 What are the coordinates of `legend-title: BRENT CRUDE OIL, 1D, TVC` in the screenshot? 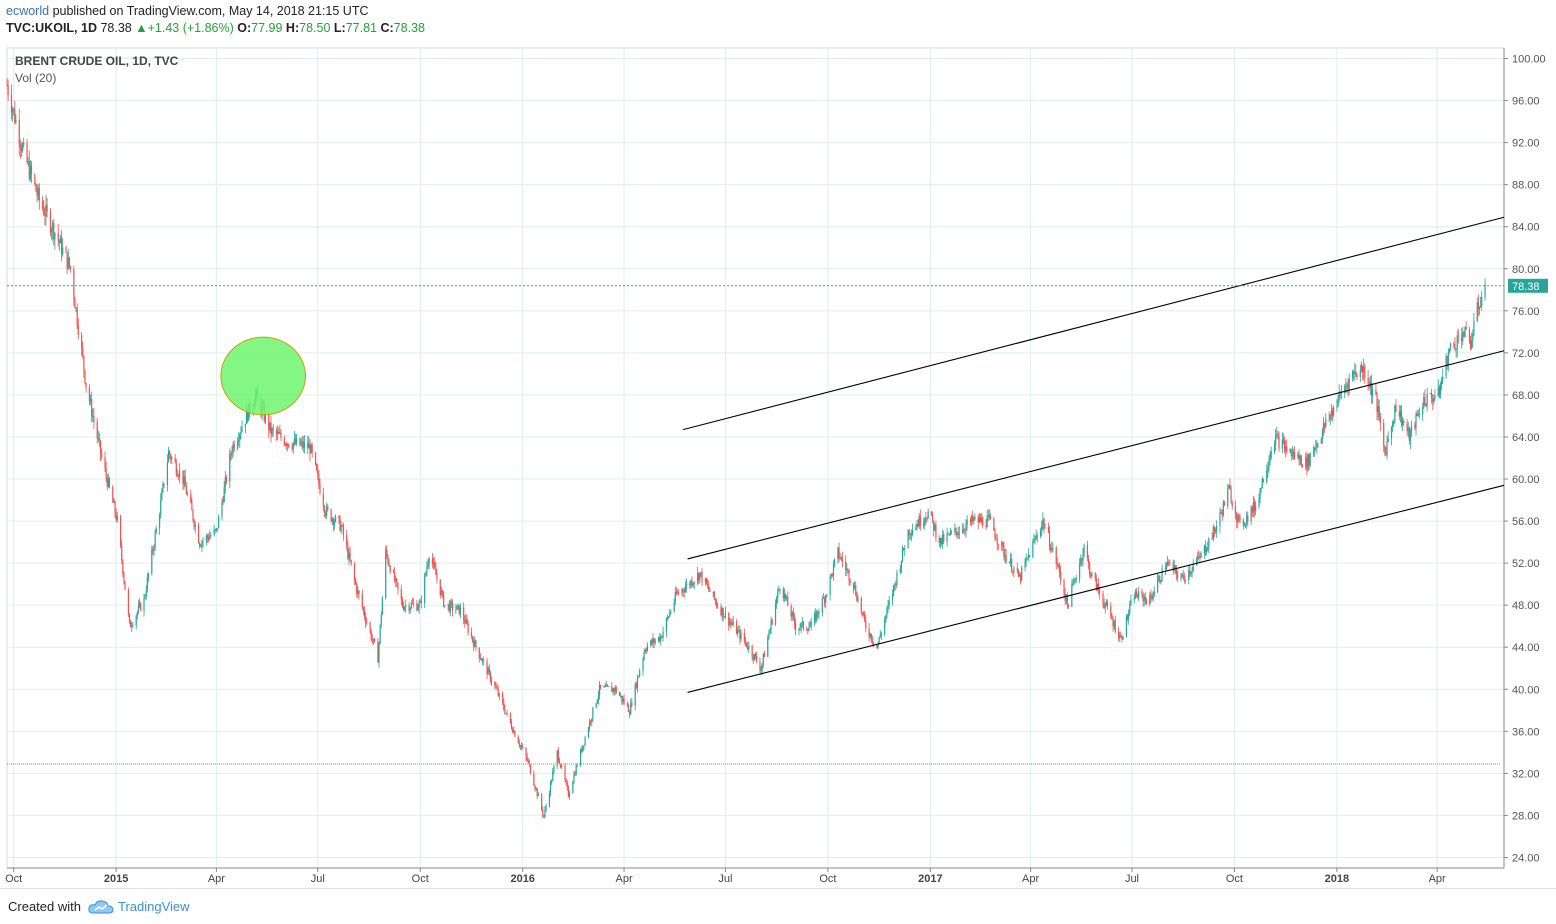 It's located at (97, 61).